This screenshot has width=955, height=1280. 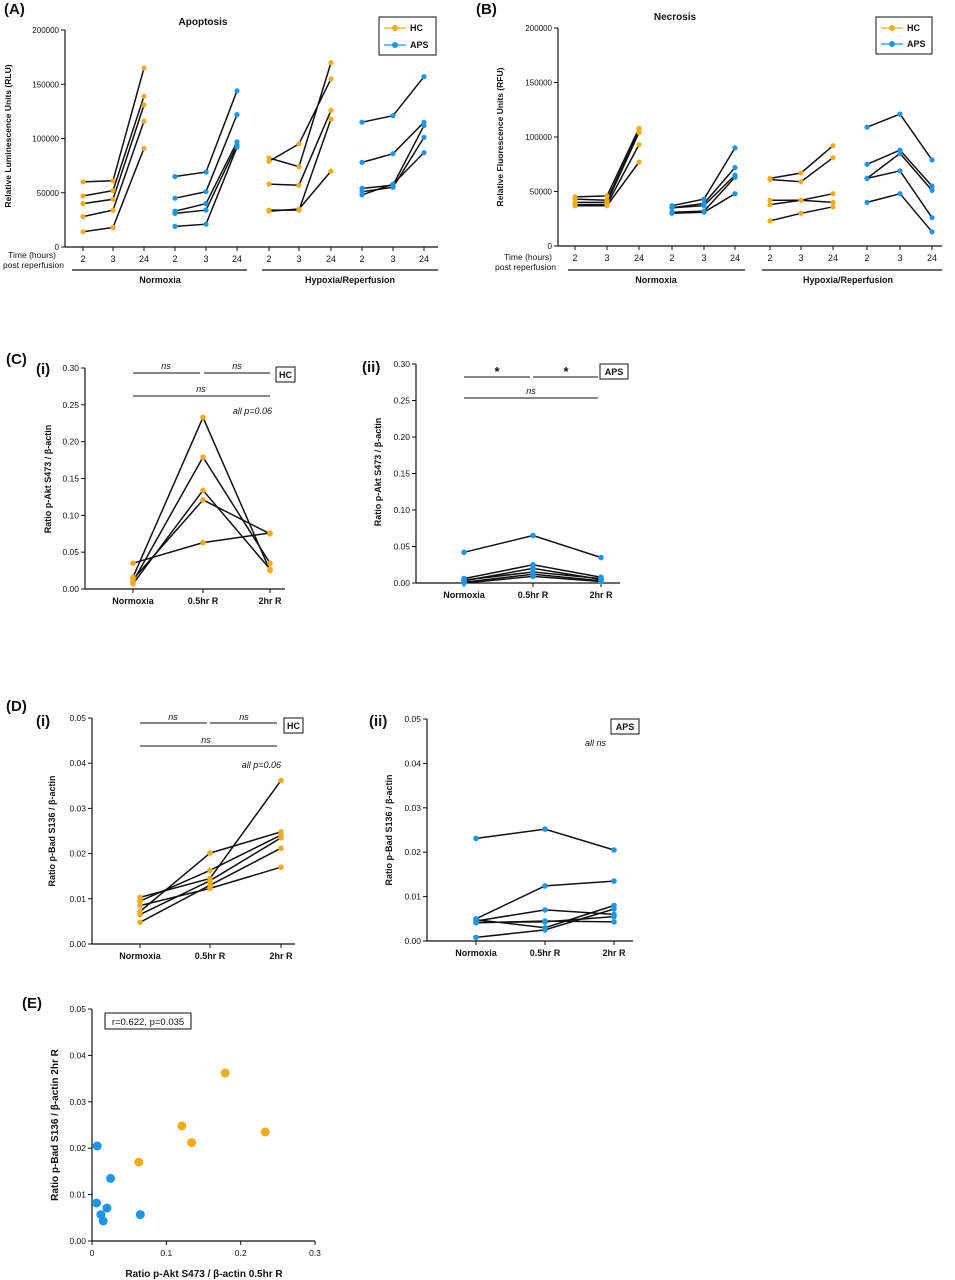 I want to click on x-tick-label: Normoxia, so click(x=476, y=953).